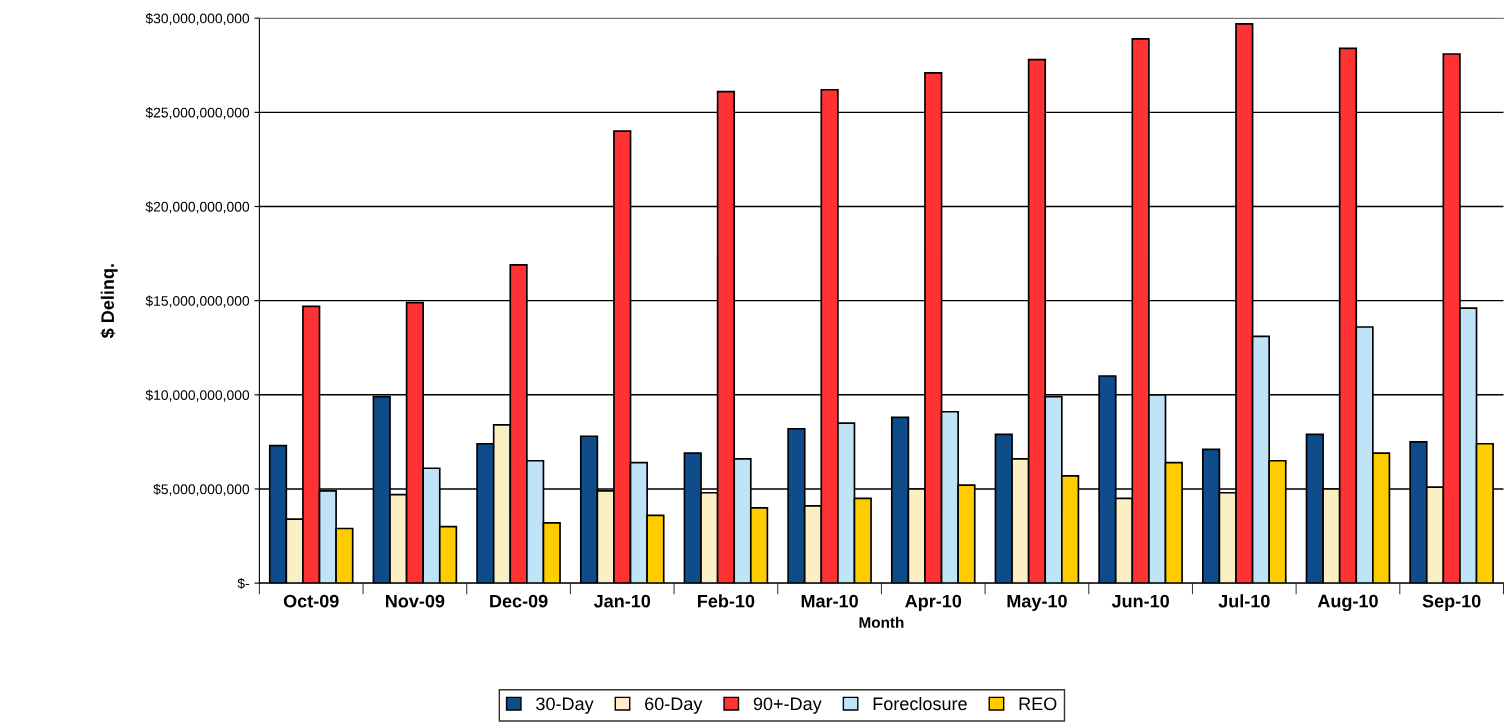 Image resolution: width=1508 pixels, height=728 pixels. I want to click on x-tick-label: Apr-10, so click(933, 603).